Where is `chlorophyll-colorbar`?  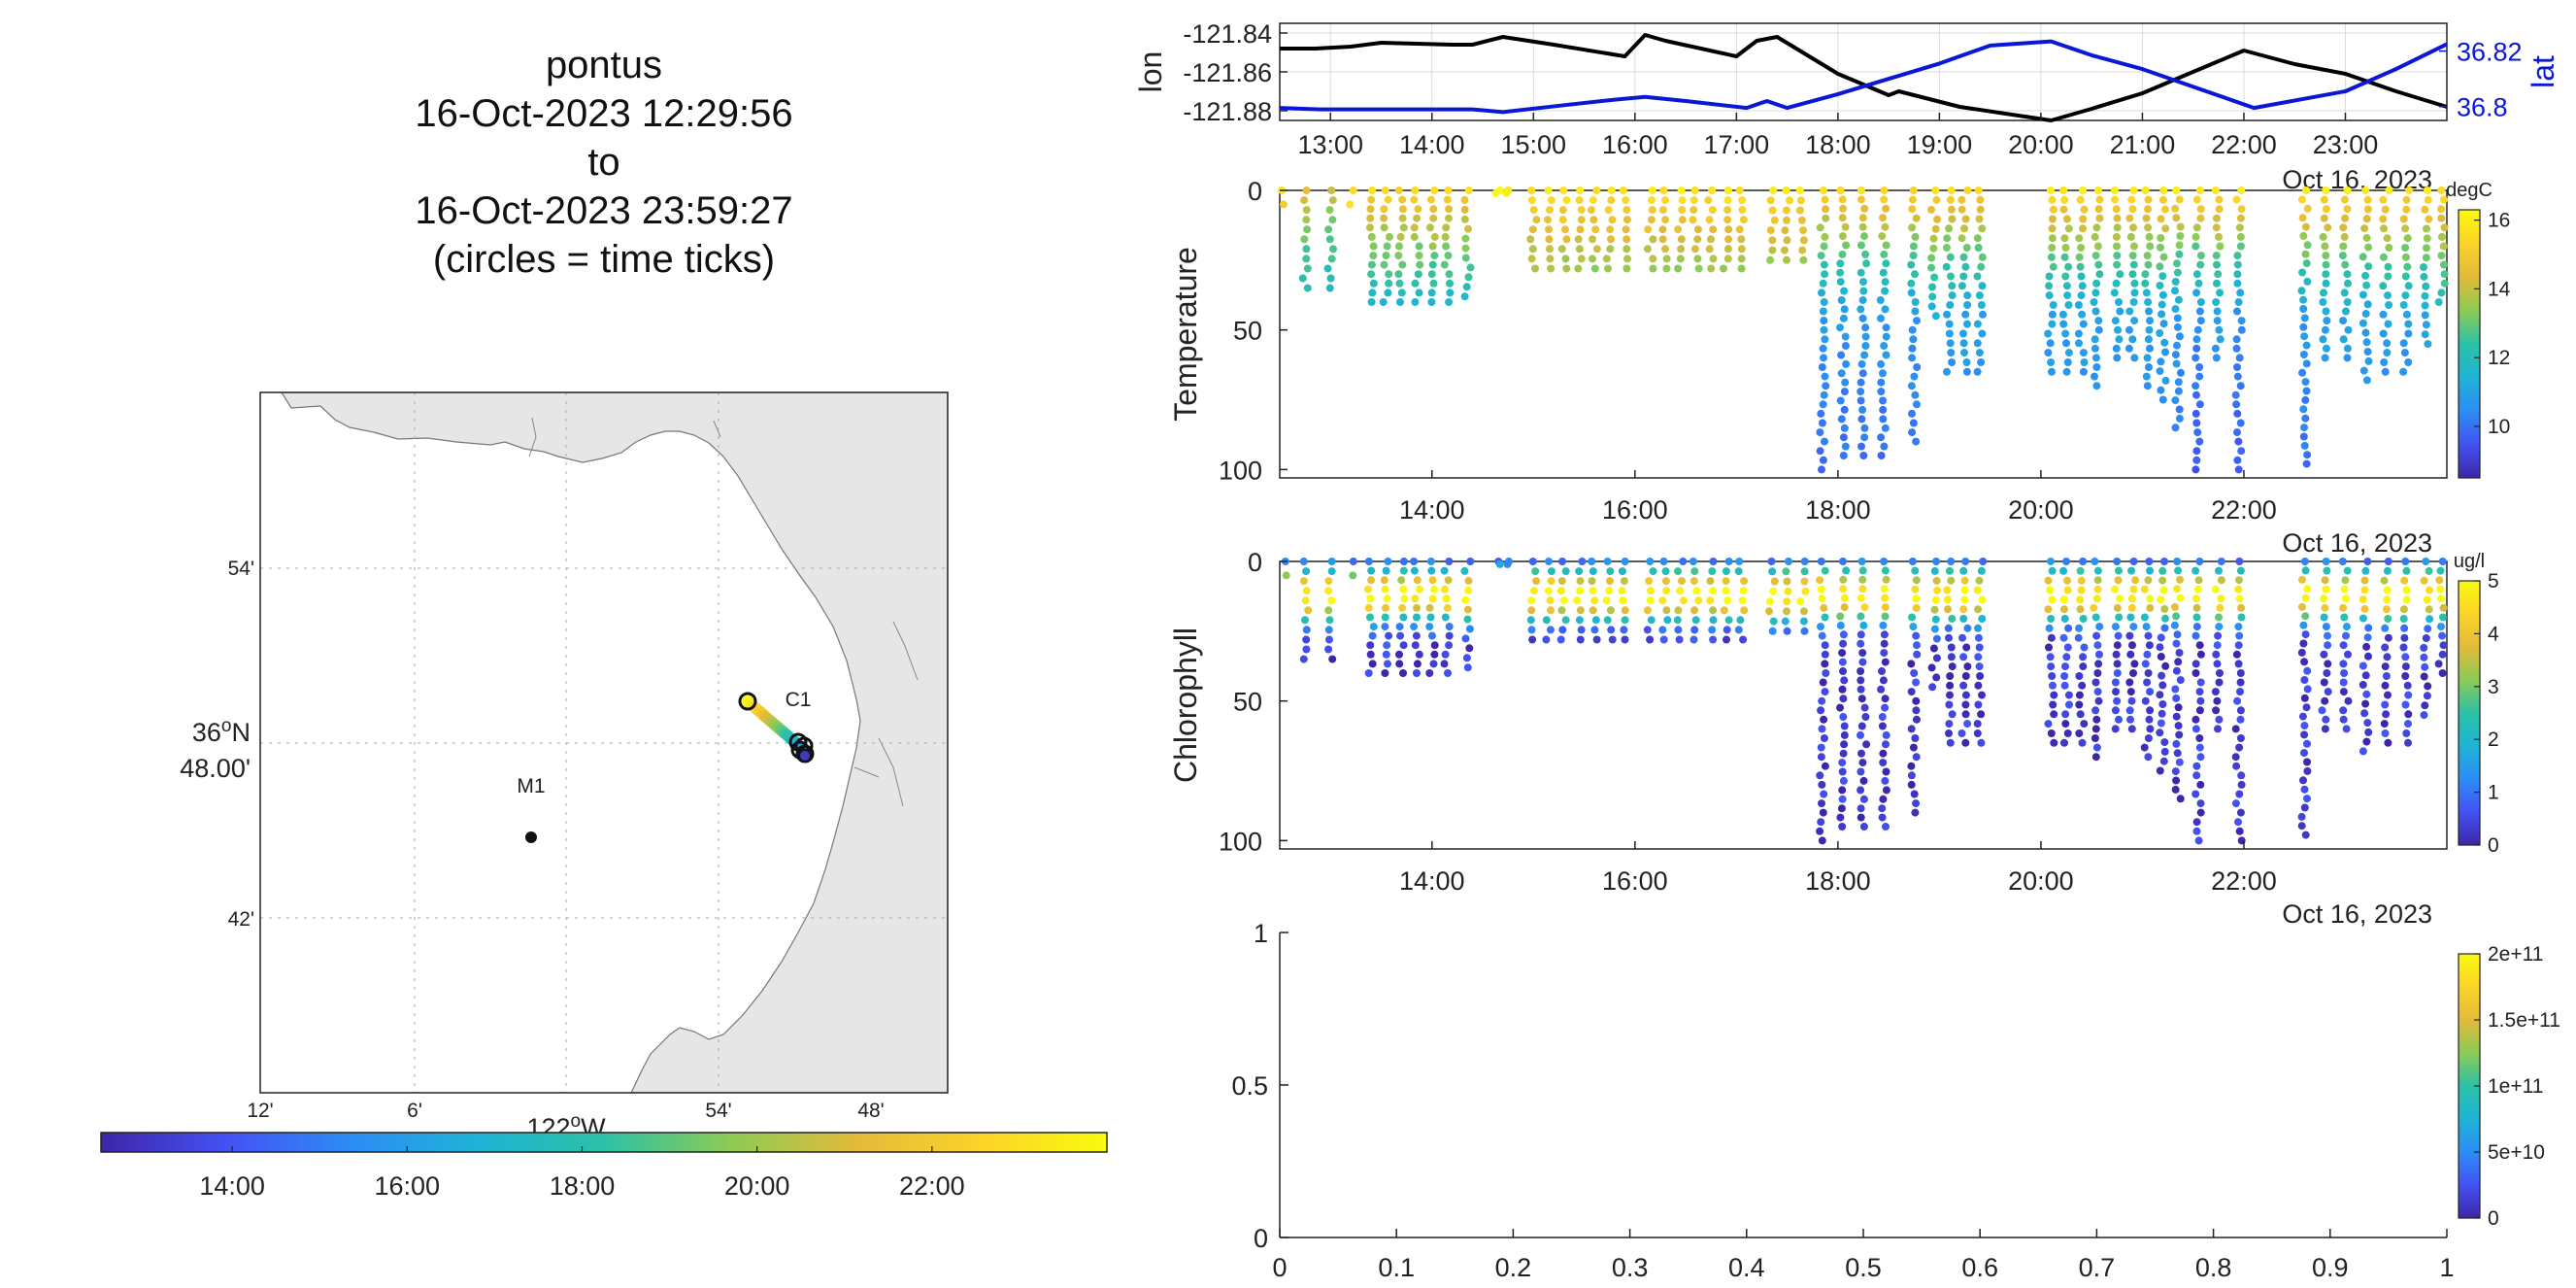 chlorophyll-colorbar is located at coordinates (2469, 713).